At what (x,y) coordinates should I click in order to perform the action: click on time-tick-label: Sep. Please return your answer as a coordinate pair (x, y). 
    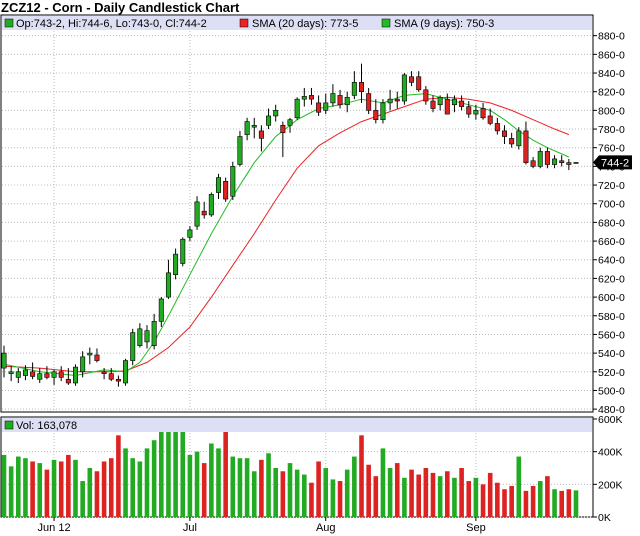
    Looking at the image, I should click on (476, 528).